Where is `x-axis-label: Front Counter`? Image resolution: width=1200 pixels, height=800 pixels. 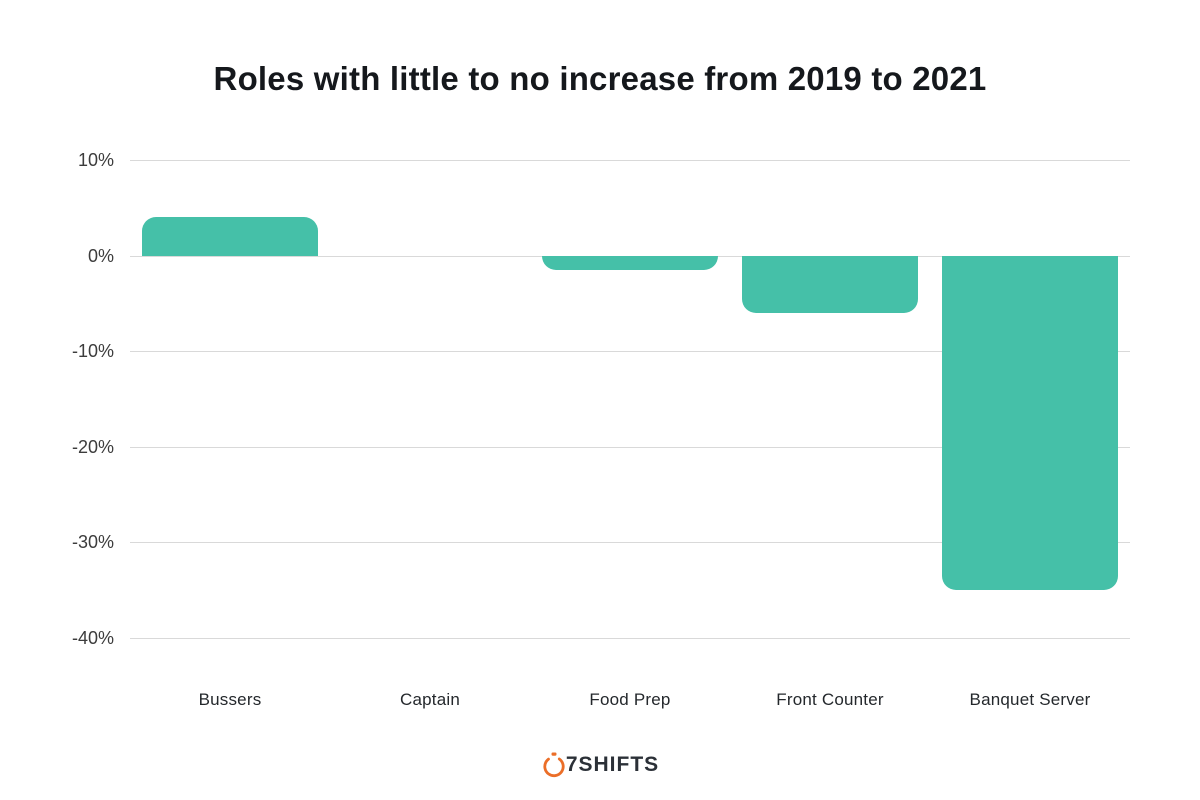 x-axis-label: Front Counter is located at coordinates (830, 699).